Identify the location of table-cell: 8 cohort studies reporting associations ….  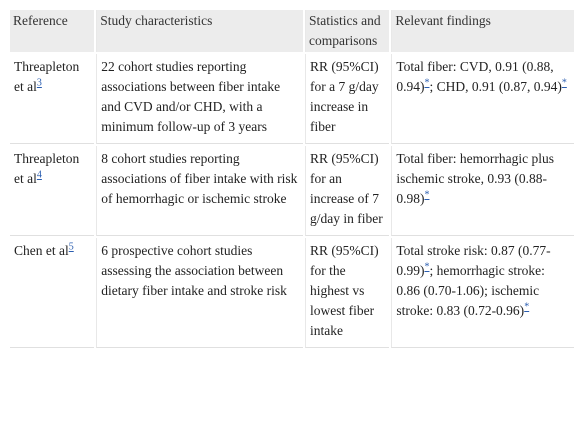
(200, 191).